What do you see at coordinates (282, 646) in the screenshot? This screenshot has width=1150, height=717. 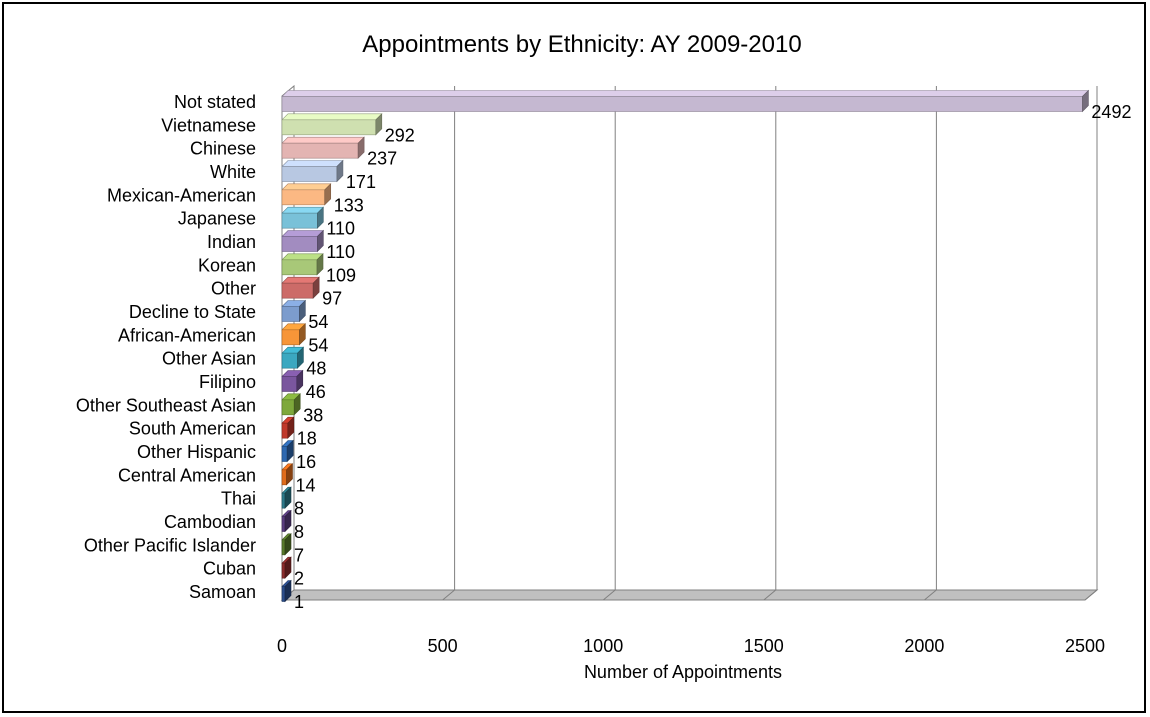 I see `x-tick-label: 0` at bounding box center [282, 646].